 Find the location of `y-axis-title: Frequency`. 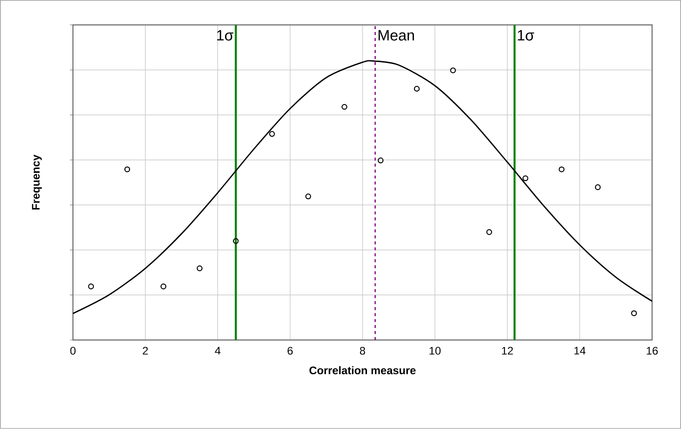

y-axis-title: Frequency is located at coordinates (37, 182).